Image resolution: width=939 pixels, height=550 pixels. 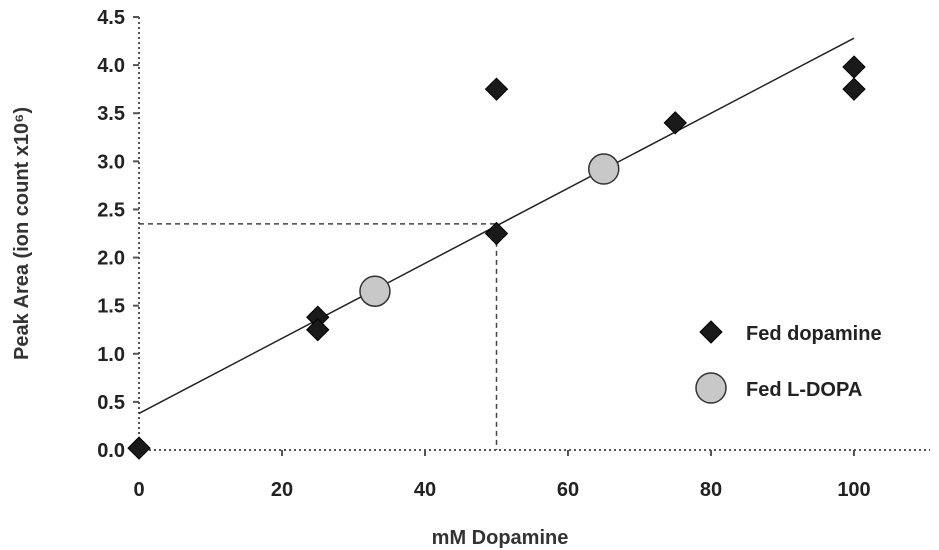 I want to click on legend-item-fed-dopamine: Fed dopamine, so click(x=791, y=333).